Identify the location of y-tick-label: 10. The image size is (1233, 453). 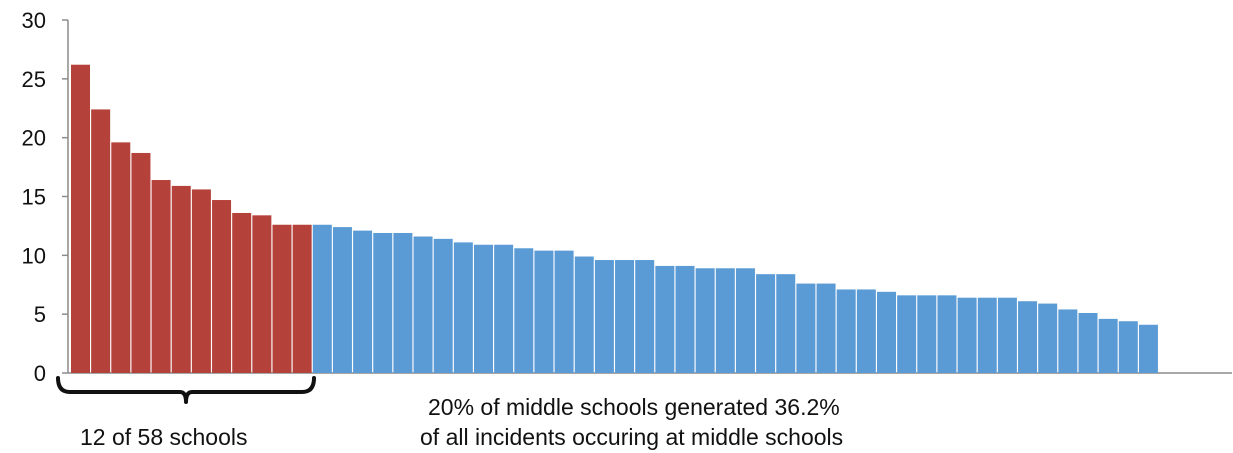
(34, 255).